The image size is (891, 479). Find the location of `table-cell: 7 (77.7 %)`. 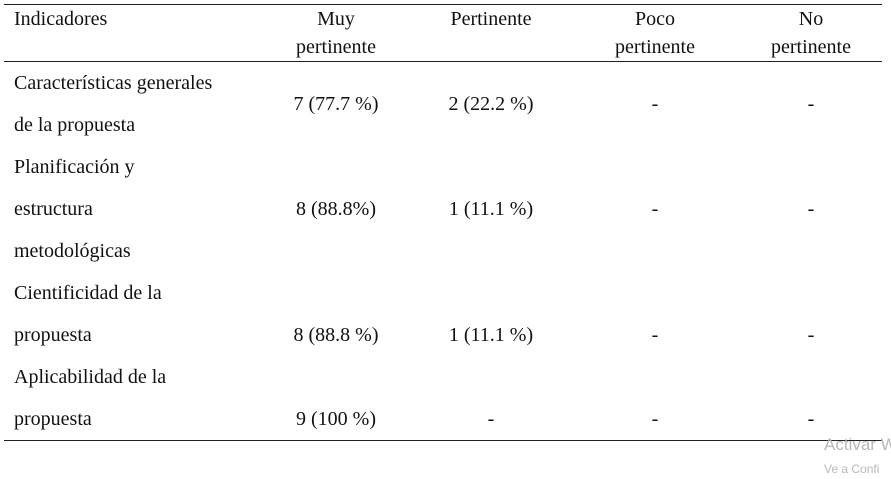

table-cell: 7 (77.7 %) is located at coordinates (336, 104).